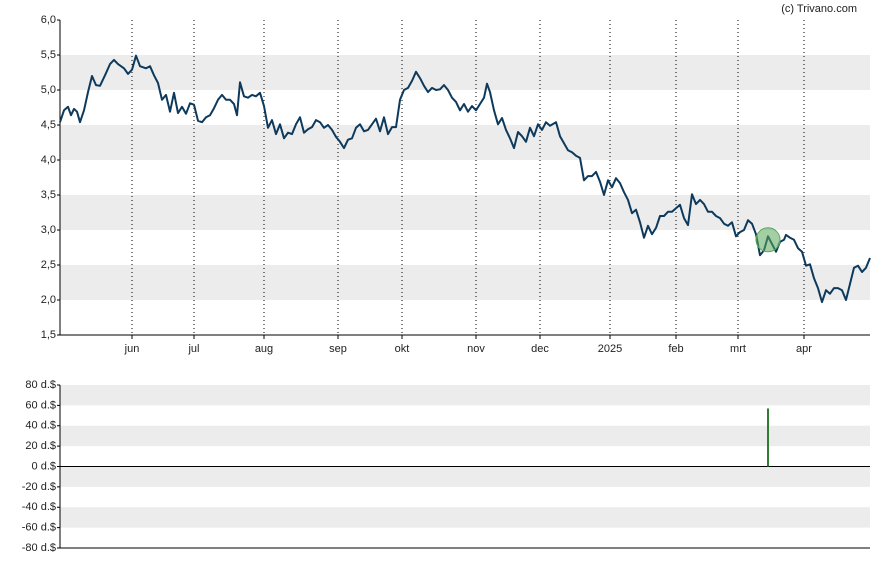  What do you see at coordinates (48, 125) in the screenshot?
I see `y-tick-label: 4,5` at bounding box center [48, 125].